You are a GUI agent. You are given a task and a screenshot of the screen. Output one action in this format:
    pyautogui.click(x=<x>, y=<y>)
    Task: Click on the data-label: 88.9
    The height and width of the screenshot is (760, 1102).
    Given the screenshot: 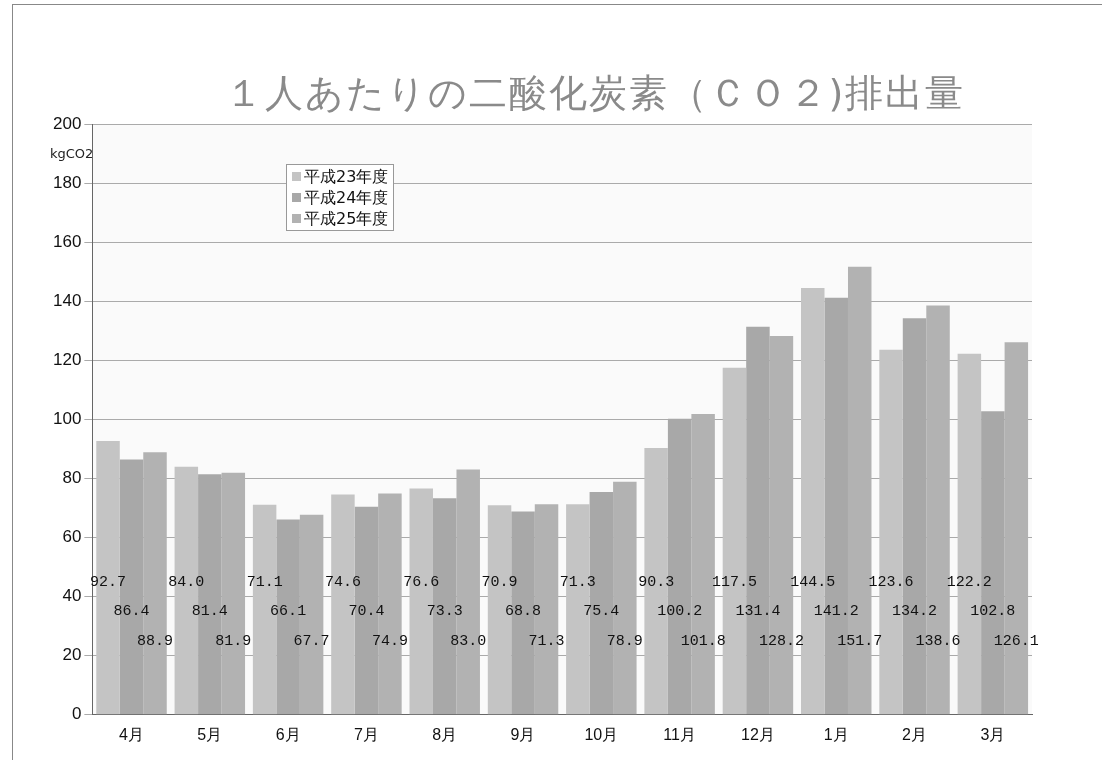 What is the action you would take?
    pyautogui.click(x=155, y=641)
    